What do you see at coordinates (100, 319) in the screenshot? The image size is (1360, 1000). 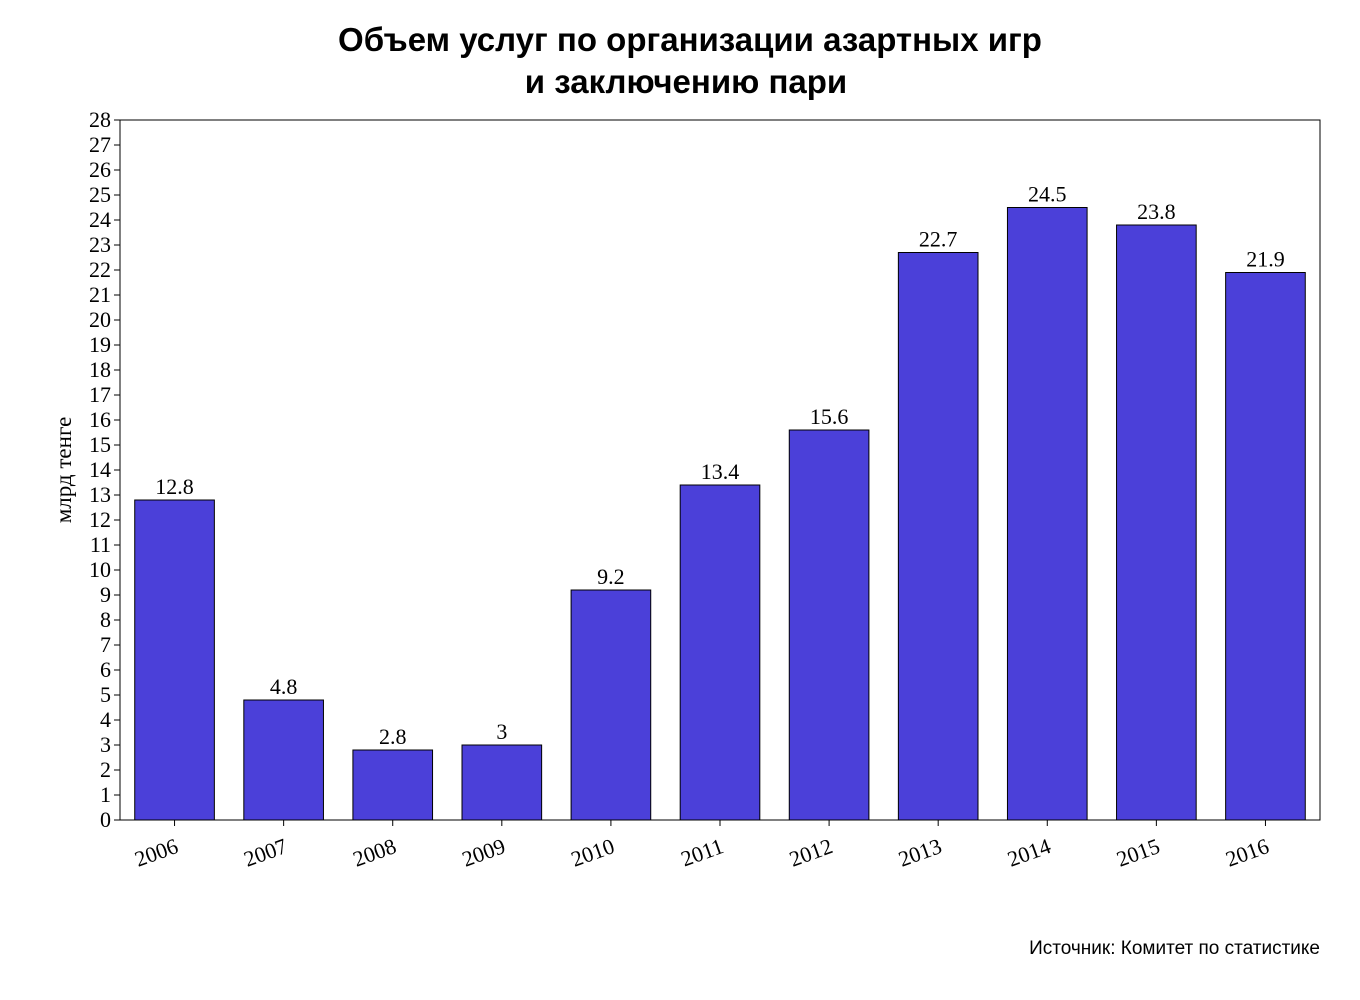 I see `y-tick-label: 20` at bounding box center [100, 319].